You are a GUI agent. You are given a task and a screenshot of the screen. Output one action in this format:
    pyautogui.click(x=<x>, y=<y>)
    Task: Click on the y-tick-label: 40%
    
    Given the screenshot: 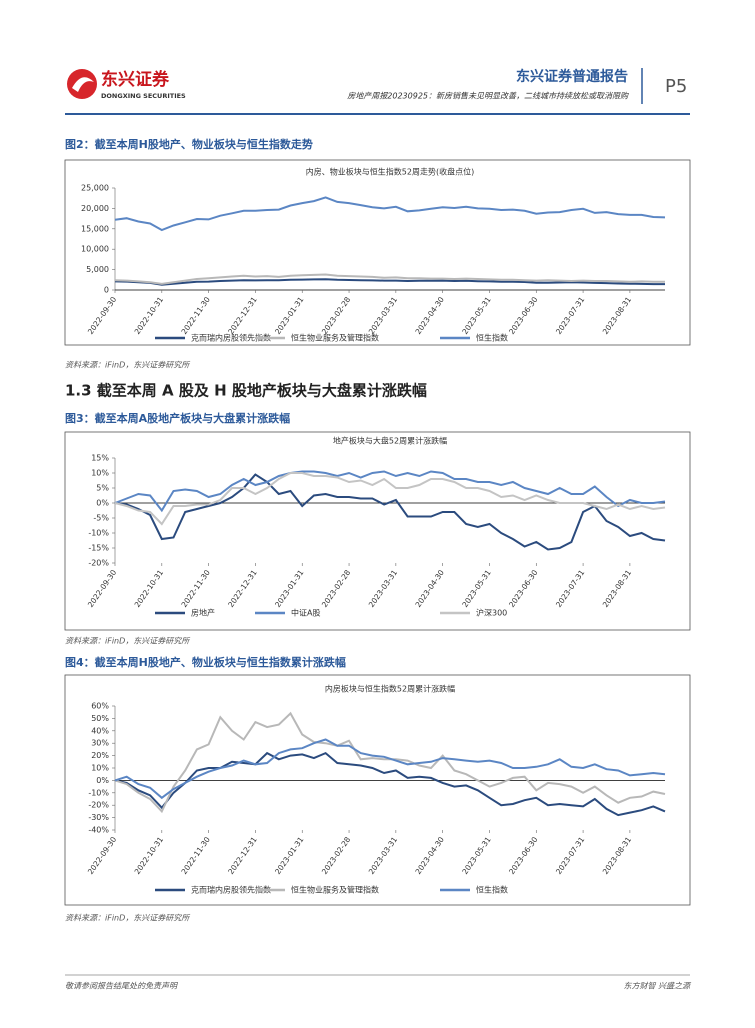 What is the action you would take?
    pyautogui.click(x=100, y=730)
    